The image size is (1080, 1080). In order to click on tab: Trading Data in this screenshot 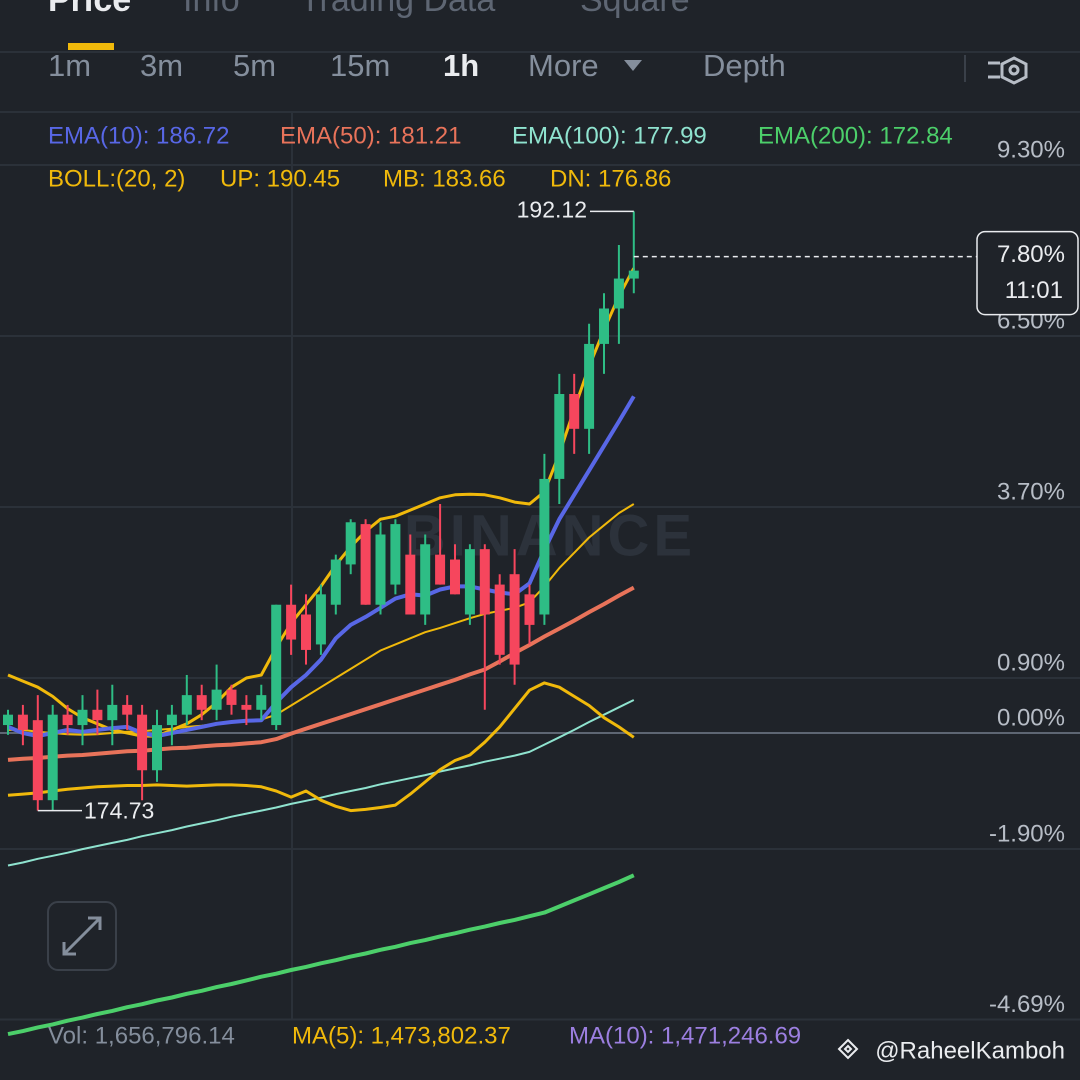, I will do `click(397, 9)`.